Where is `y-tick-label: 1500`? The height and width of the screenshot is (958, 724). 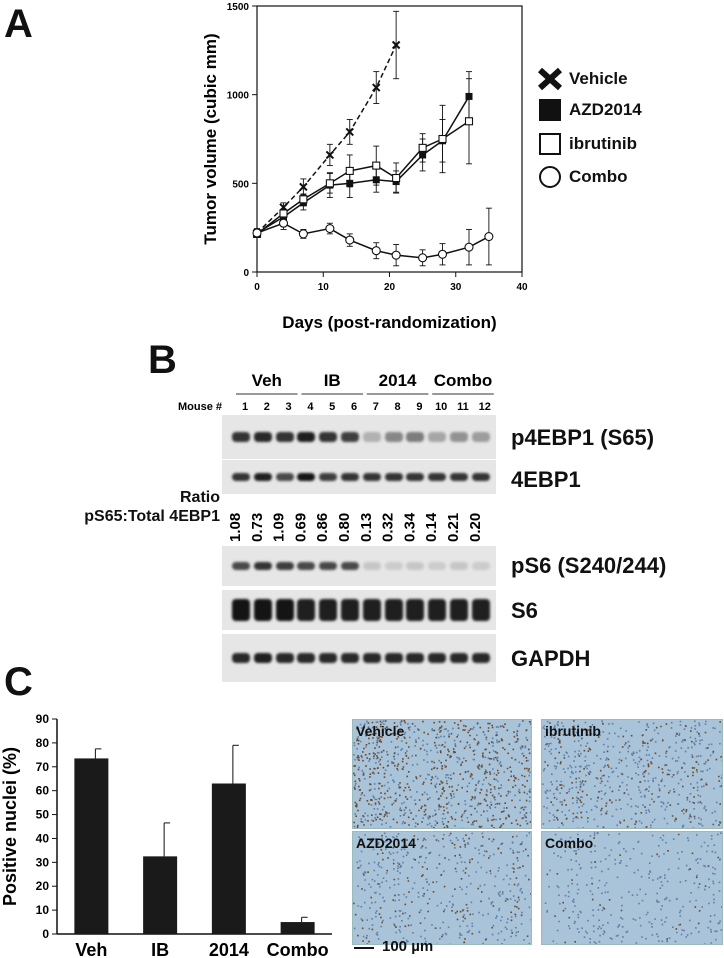 y-tick-label: 1500 is located at coordinates (238, 7).